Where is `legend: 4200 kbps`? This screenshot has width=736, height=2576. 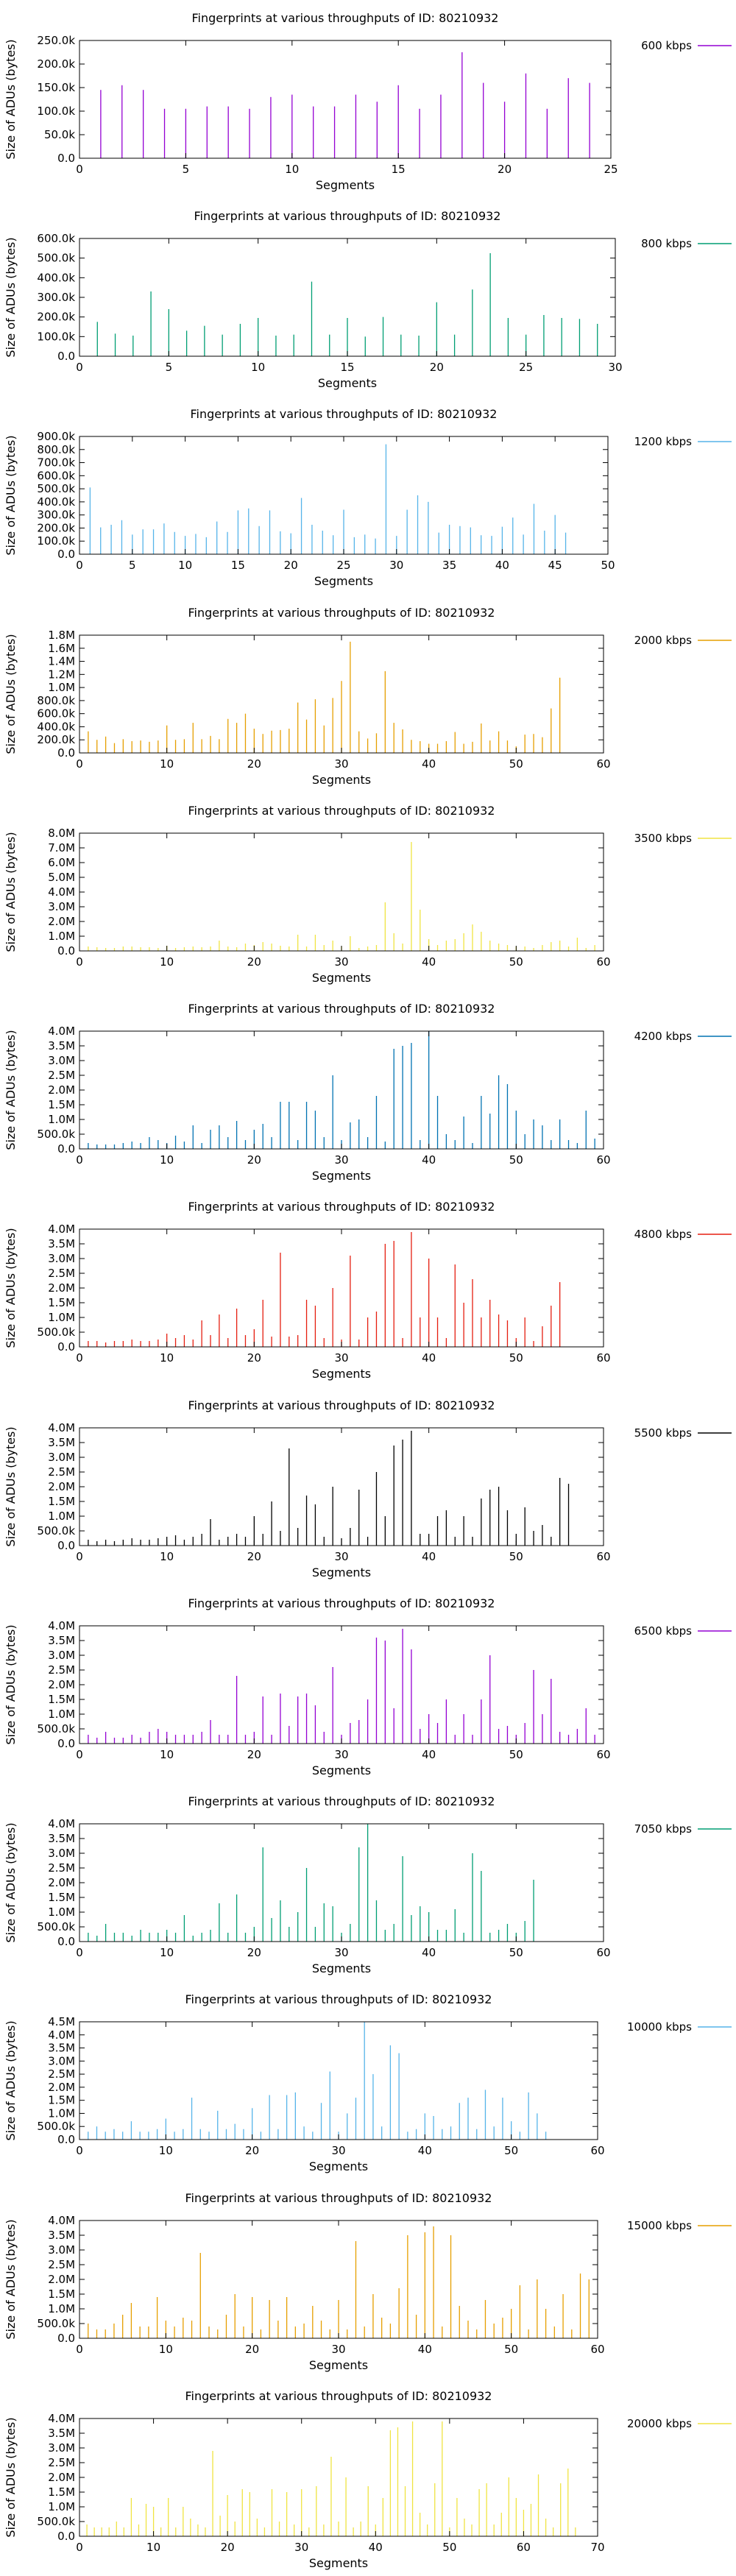 legend: 4200 kbps is located at coordinates (683, 1036).